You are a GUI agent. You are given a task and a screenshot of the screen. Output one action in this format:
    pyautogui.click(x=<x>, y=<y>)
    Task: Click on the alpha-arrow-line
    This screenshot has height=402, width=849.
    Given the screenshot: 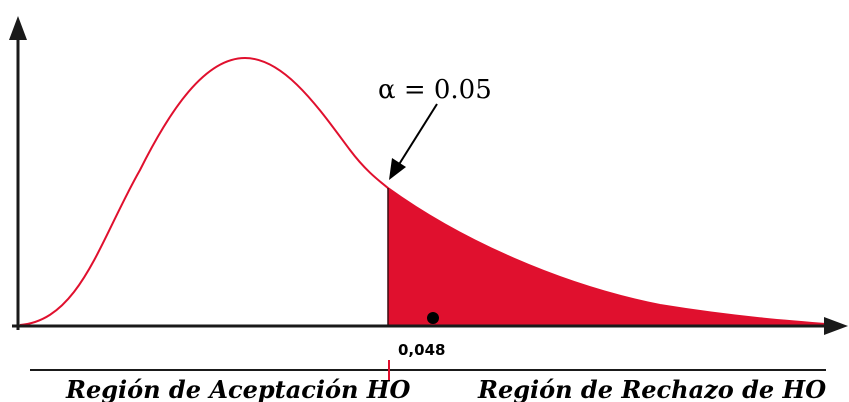 What is the action you would take?
    pyautogui.click(x=417, y=135)
    